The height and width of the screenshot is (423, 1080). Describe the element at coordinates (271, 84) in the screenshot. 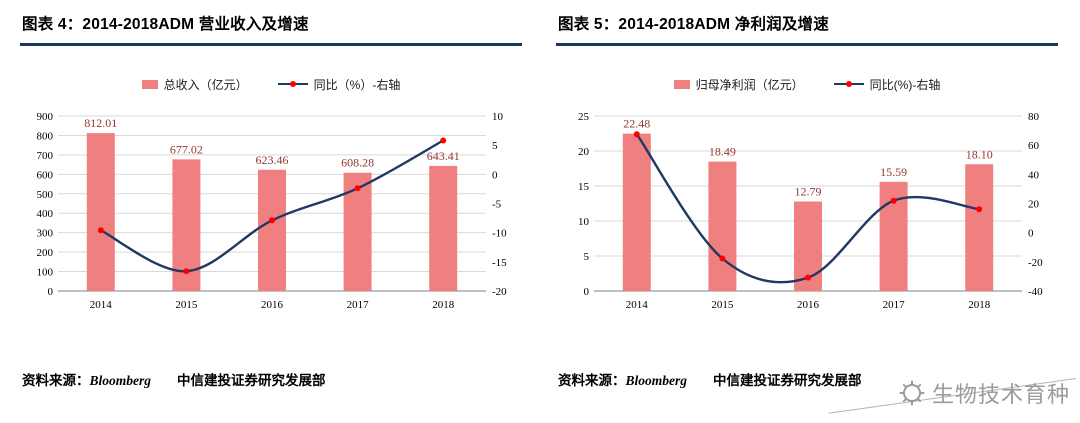

I see `figure4-legend: 总收入（亿元） 同比（%）-右轴` at that location.